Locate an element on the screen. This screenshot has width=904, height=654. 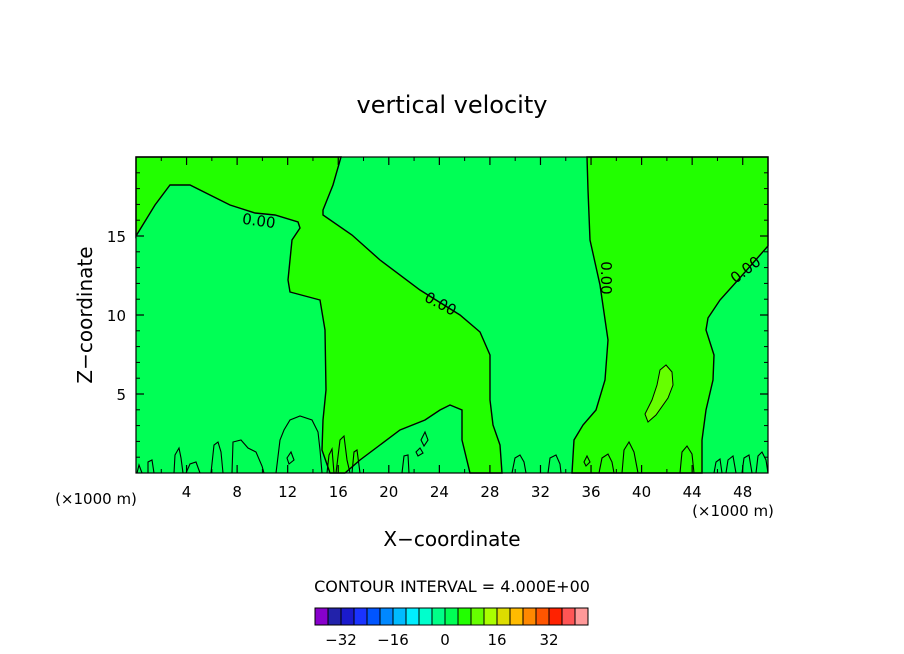
colorbar-tick-label: 0 is located at coordinates (445, 640).